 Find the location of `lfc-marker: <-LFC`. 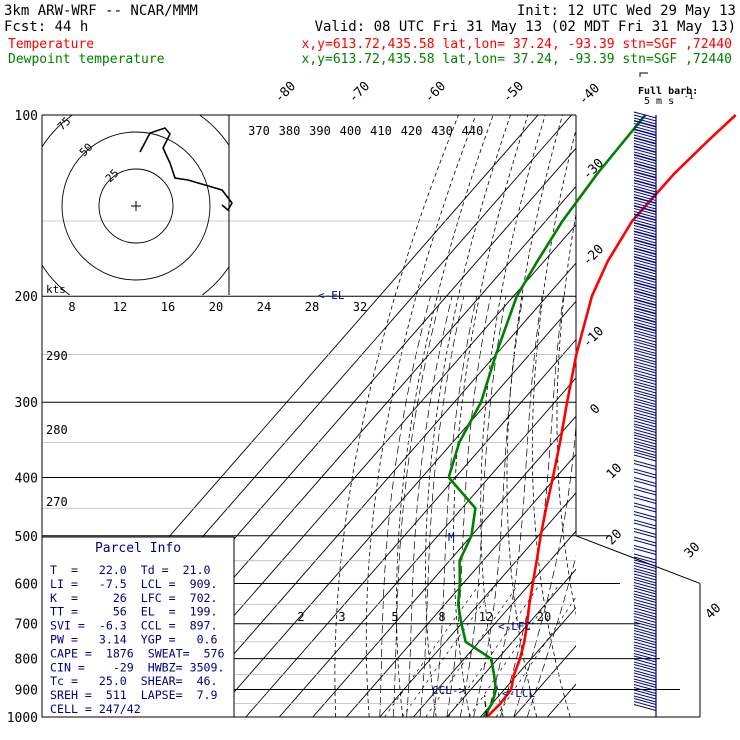

lfc-marker: <-LFC is located at coordinates (514, 626).